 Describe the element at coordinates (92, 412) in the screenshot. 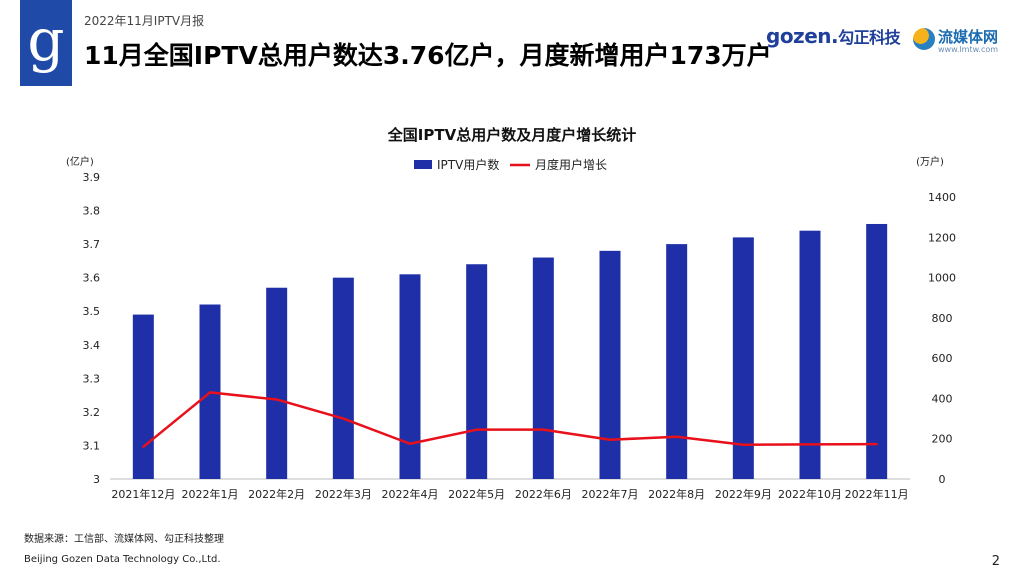

I see `left-axis-tick-label: 3.2` at that location.